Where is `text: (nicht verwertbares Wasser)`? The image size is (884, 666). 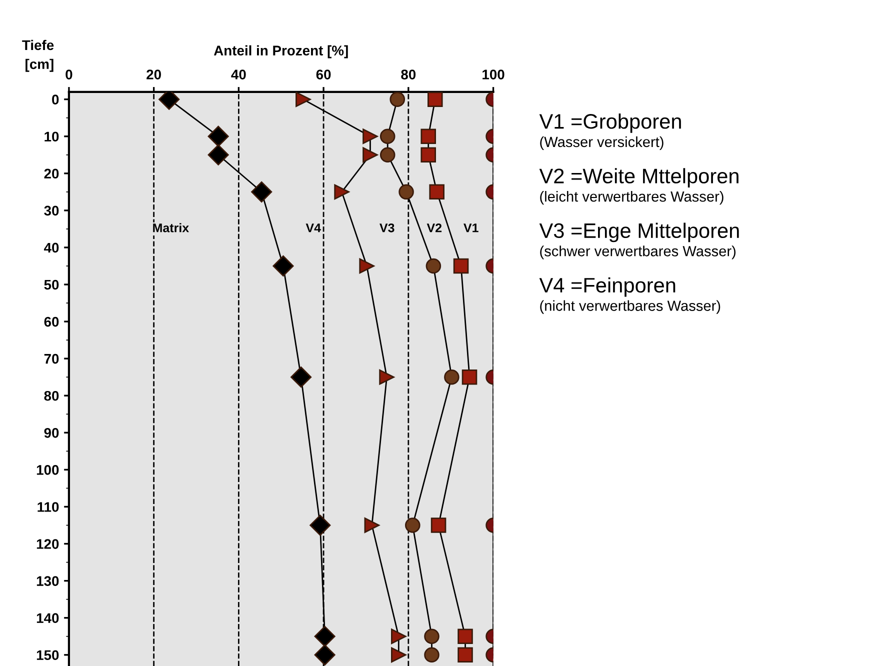 text: (nicht verwertbares Wasser) is located at coordinates (630, 307).